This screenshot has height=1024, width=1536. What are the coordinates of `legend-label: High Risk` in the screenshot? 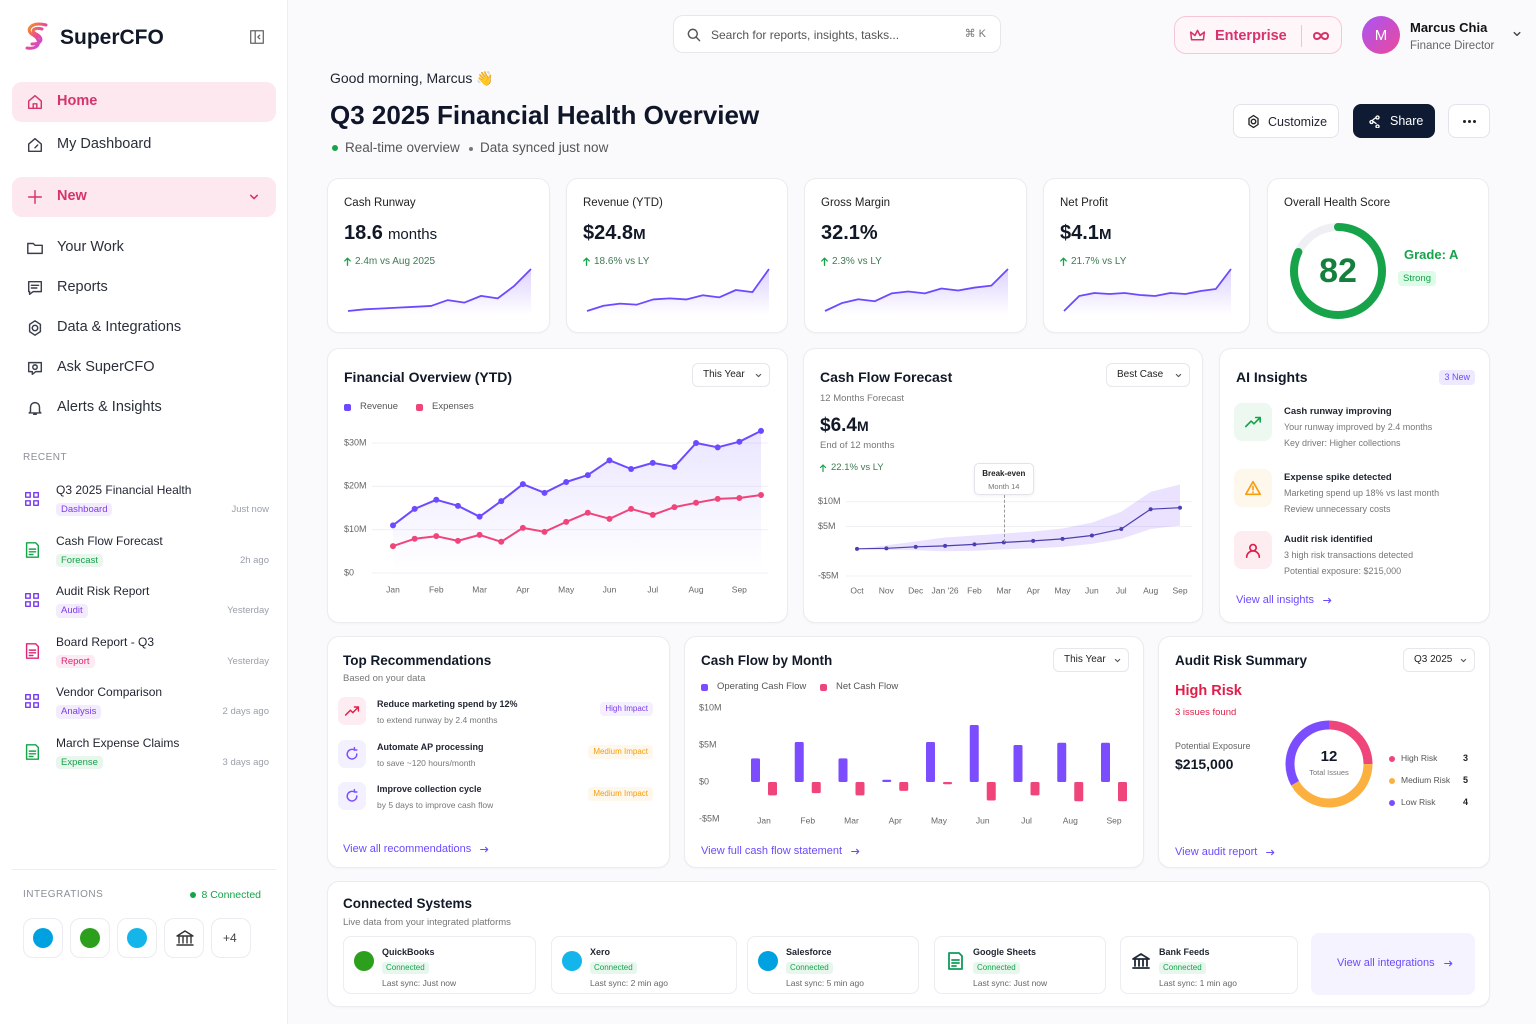 It's located at (1419, 758).